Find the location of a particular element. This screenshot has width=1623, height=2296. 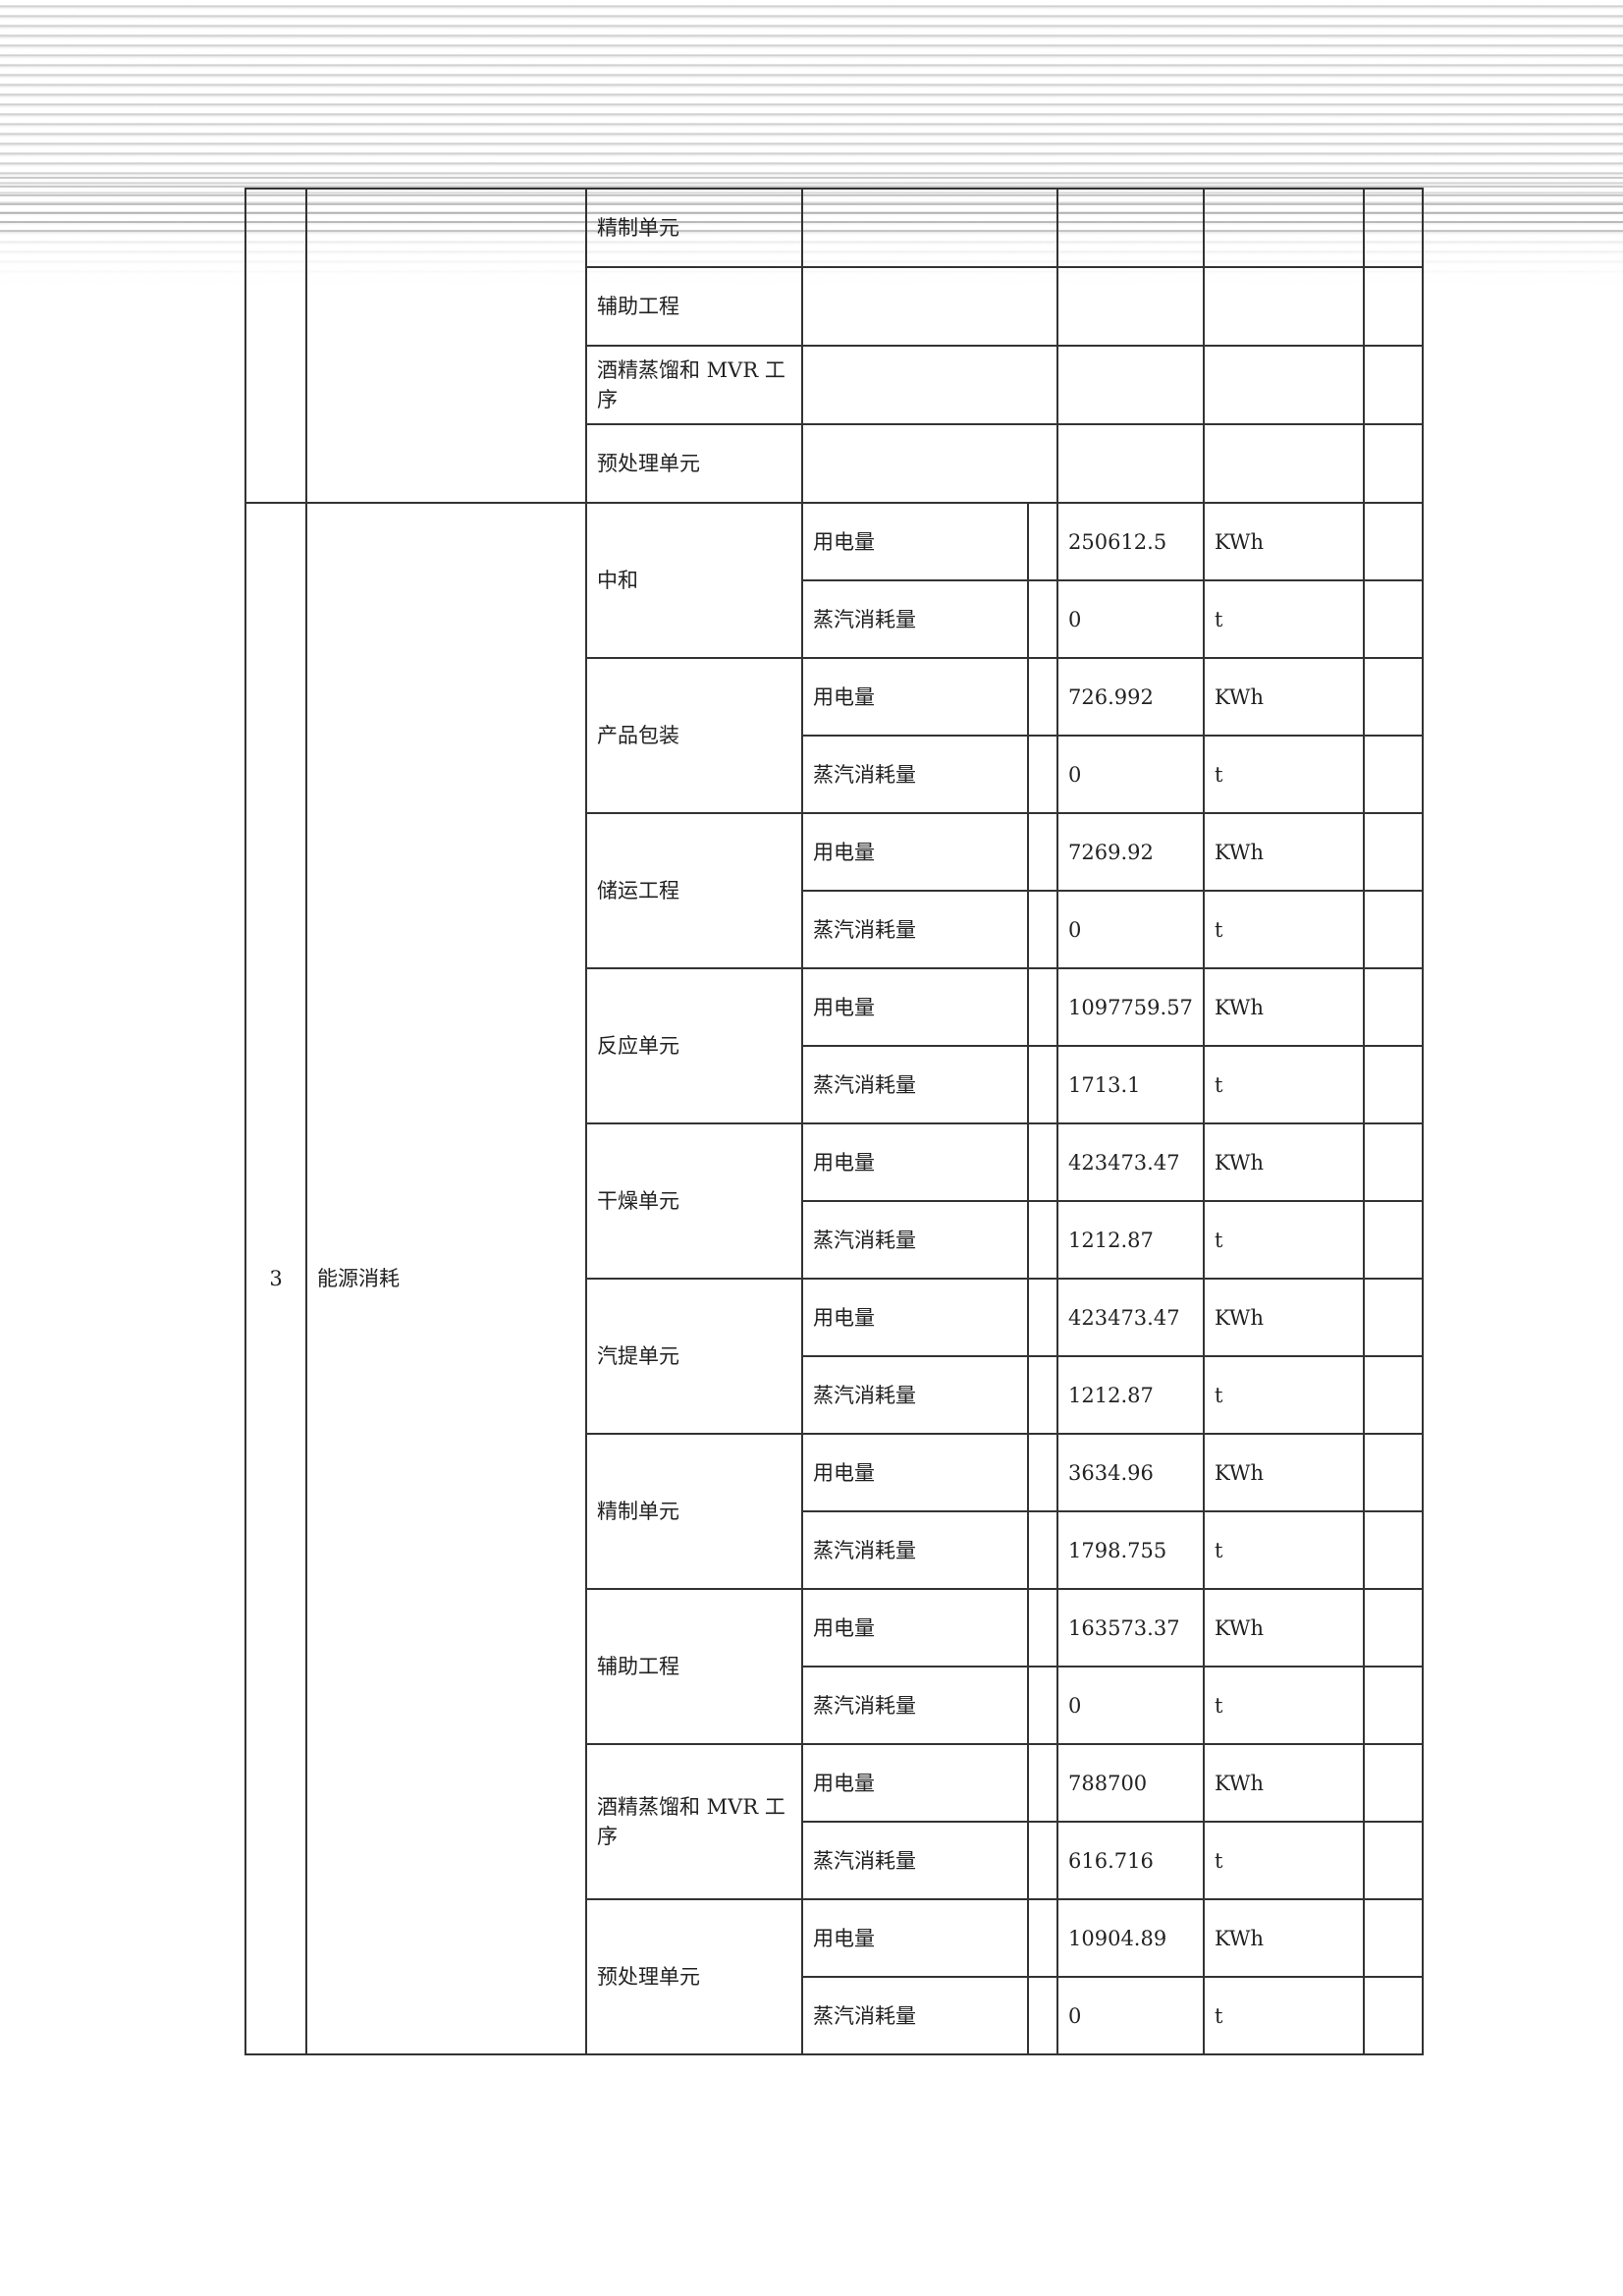

table-row: 蒸汽消耗量 1212.87 t is located at coordinates (834, 1395).